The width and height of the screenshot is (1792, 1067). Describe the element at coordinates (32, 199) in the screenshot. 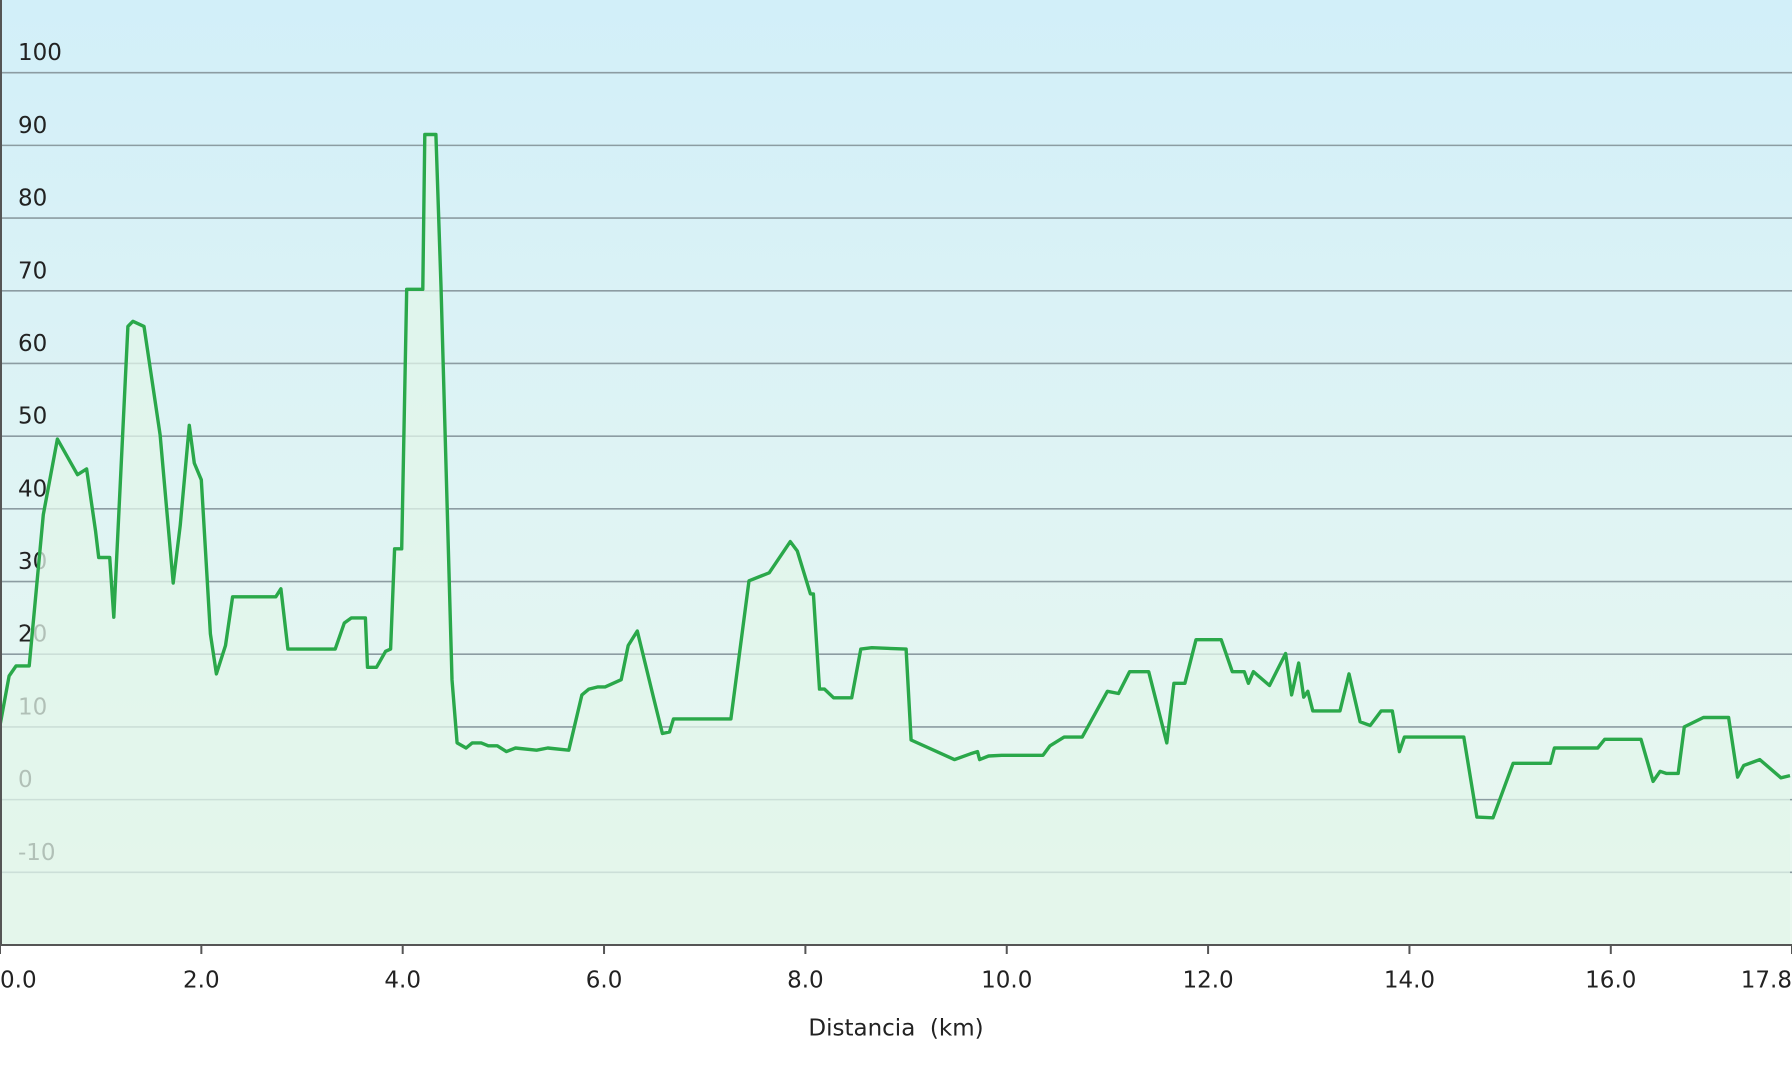

I see `y-tick-label: 80` at that location.